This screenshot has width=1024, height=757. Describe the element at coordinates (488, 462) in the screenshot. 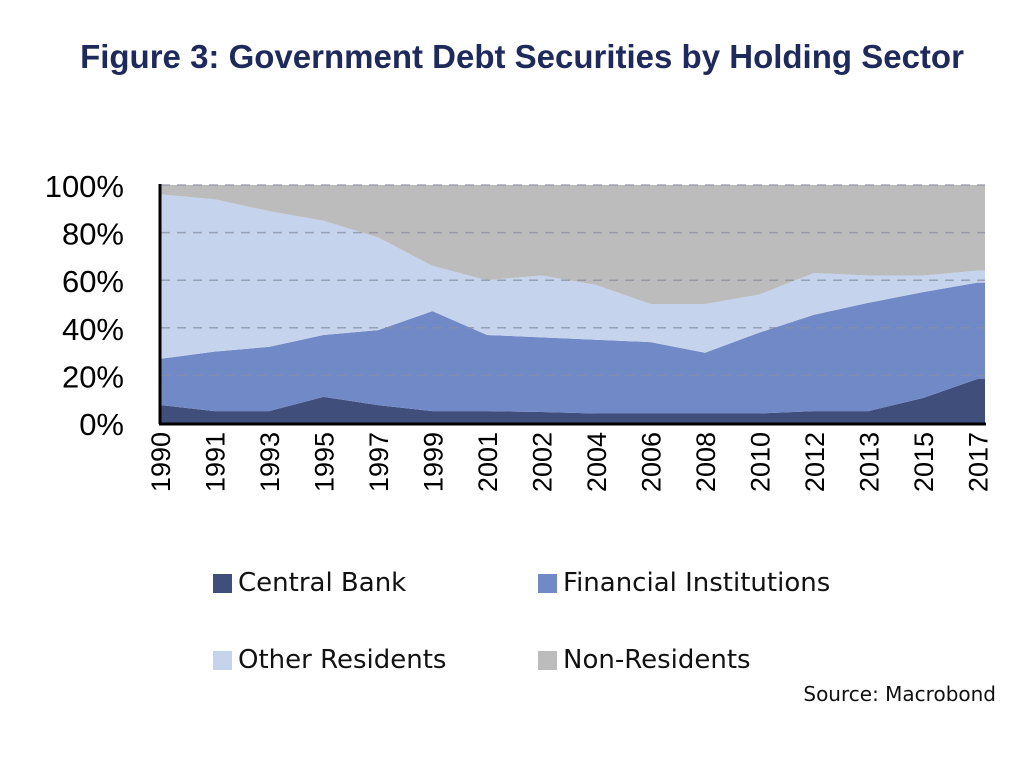

I see `x-tick-label: 2001` at that location.